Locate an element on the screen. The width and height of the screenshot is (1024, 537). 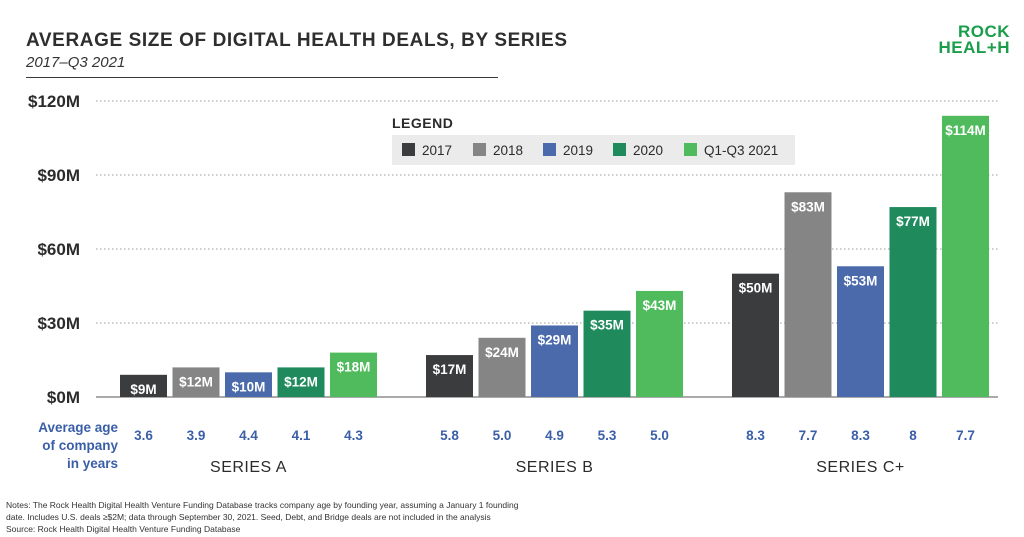
age-value: 4.9 is located at coordinates (554, 435).